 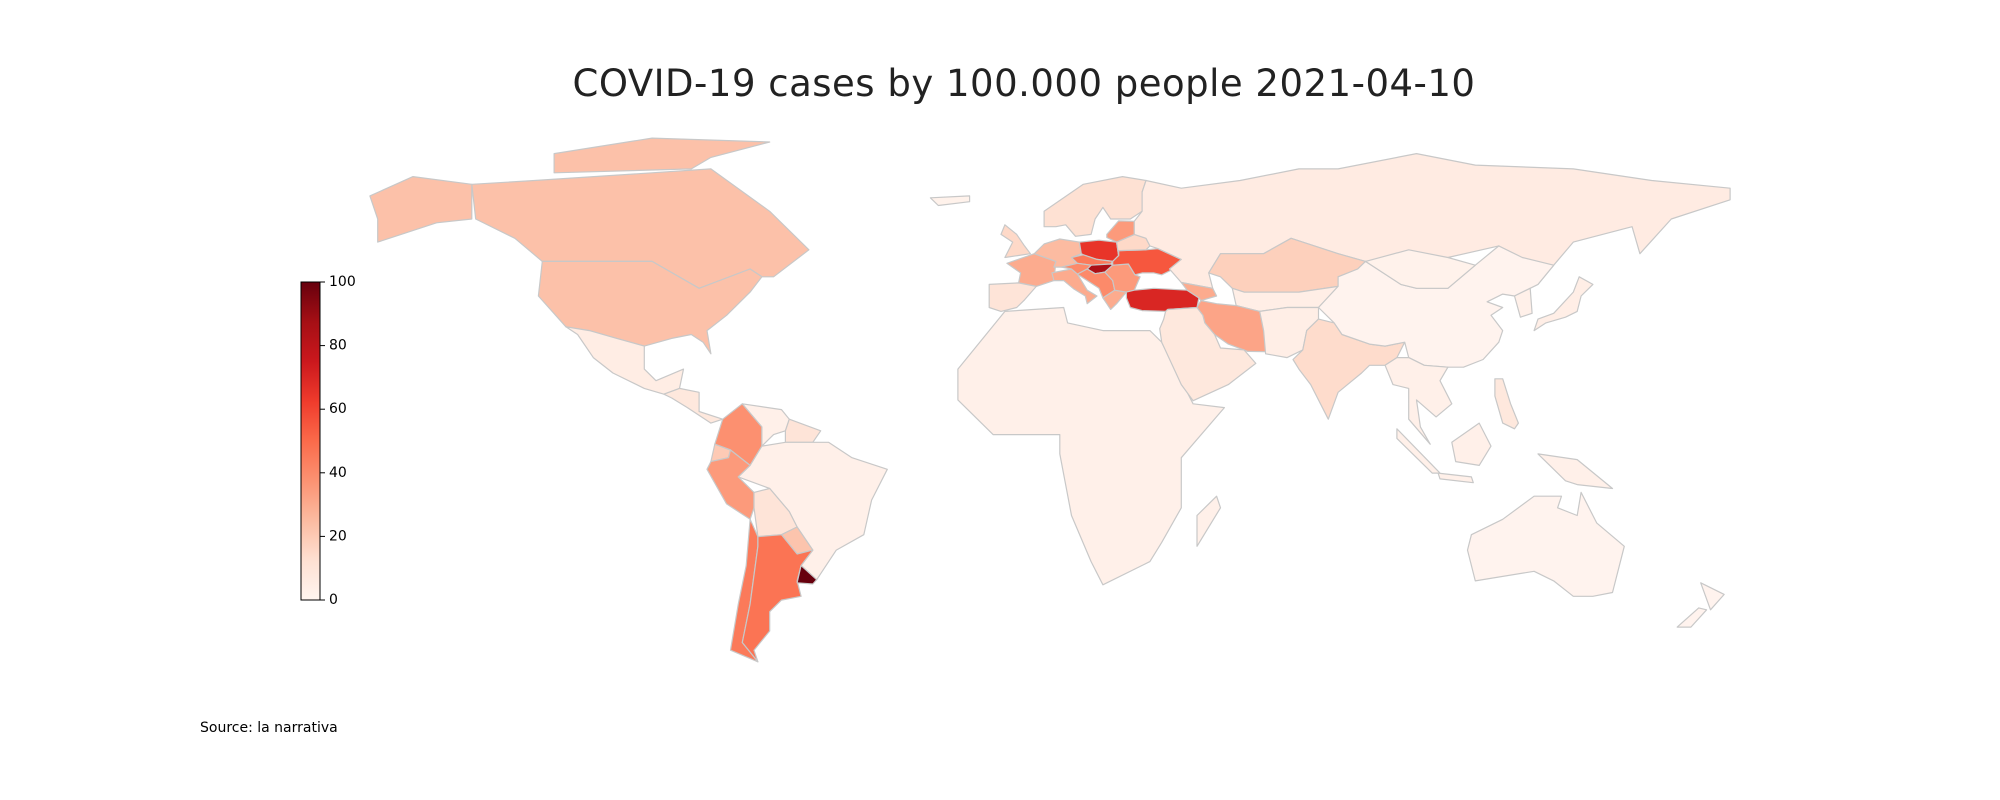 I want to click on colorbar-scale, so click(x=310, y=441).